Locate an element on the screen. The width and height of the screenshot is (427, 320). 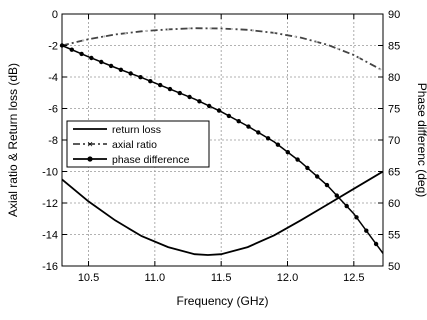
legend-label-phase-difference: phase difference is located at coordinates (151, 160).